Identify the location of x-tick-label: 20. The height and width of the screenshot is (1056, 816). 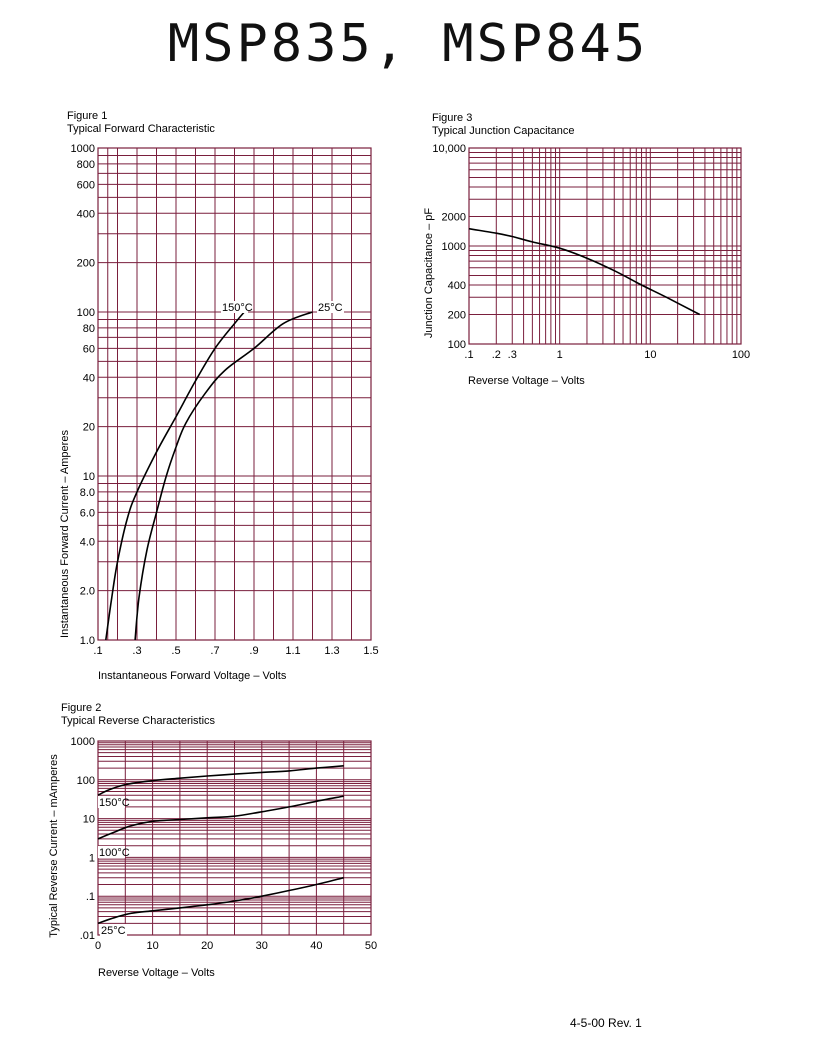
(207, 946).